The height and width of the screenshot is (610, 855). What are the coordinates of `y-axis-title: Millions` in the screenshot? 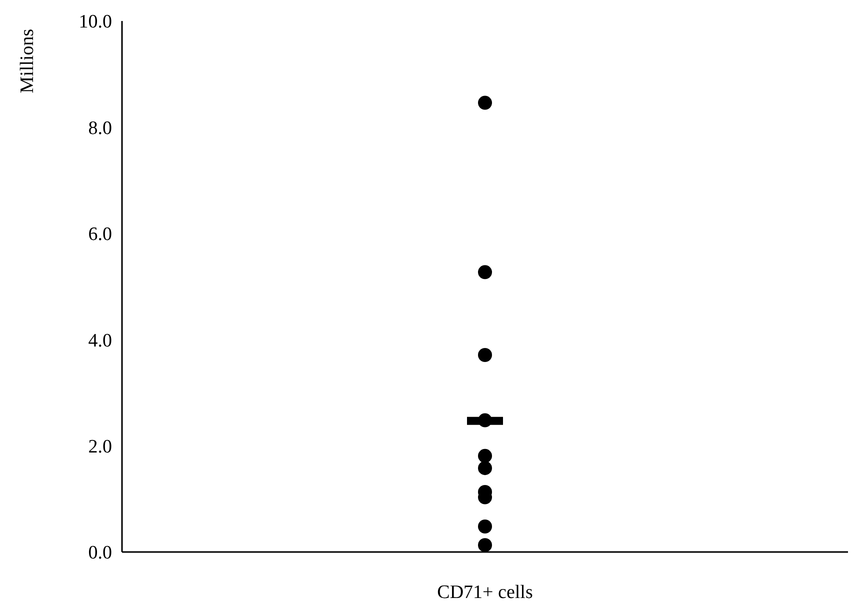 It's located at (27, 61).